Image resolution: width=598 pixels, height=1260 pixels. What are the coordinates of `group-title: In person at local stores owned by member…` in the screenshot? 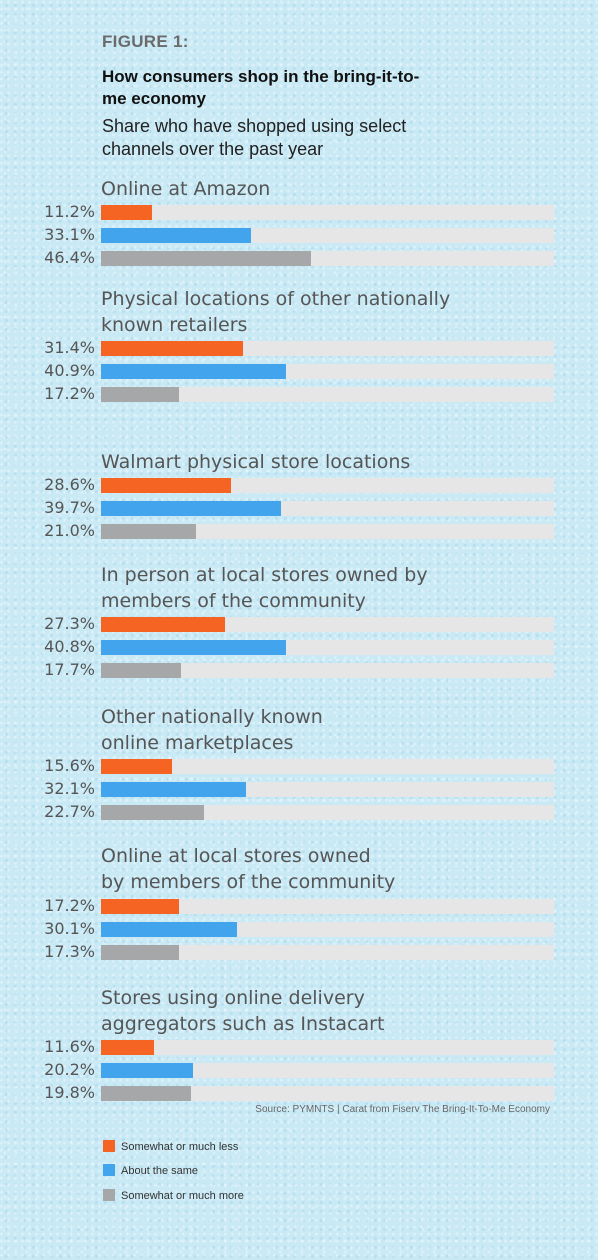 It's located at (326, 588).